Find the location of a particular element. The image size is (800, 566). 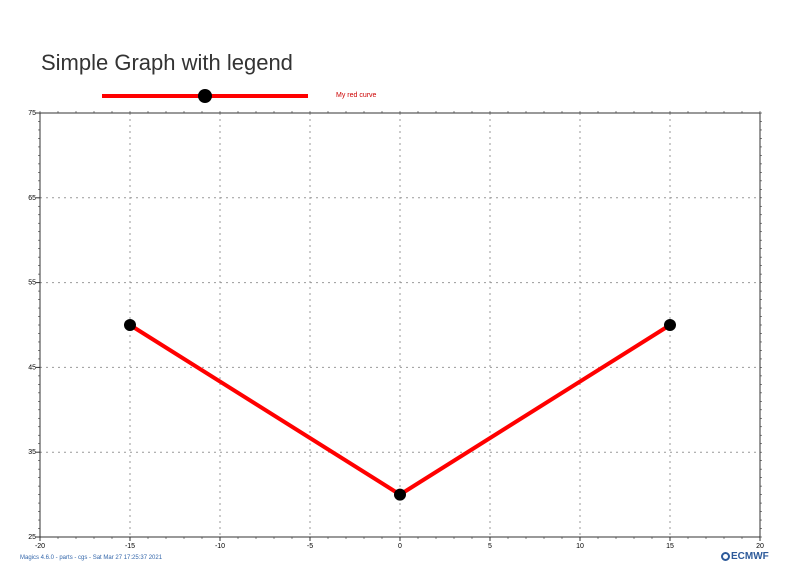

chart-title: Simple Graph with legend is located at coordinates (167, 62).